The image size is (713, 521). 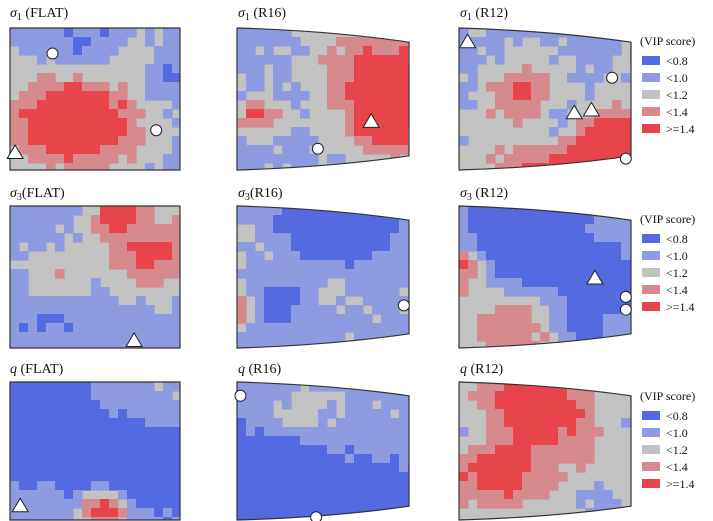 I want to click on contour-map-panel, so click(x=95, y=451).